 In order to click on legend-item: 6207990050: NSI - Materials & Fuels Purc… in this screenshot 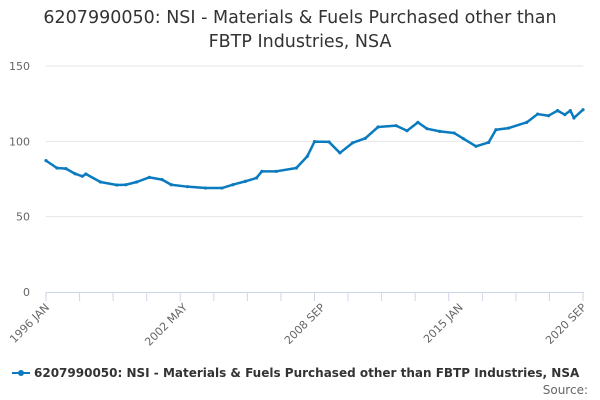, I will do `click(295, 373)`.